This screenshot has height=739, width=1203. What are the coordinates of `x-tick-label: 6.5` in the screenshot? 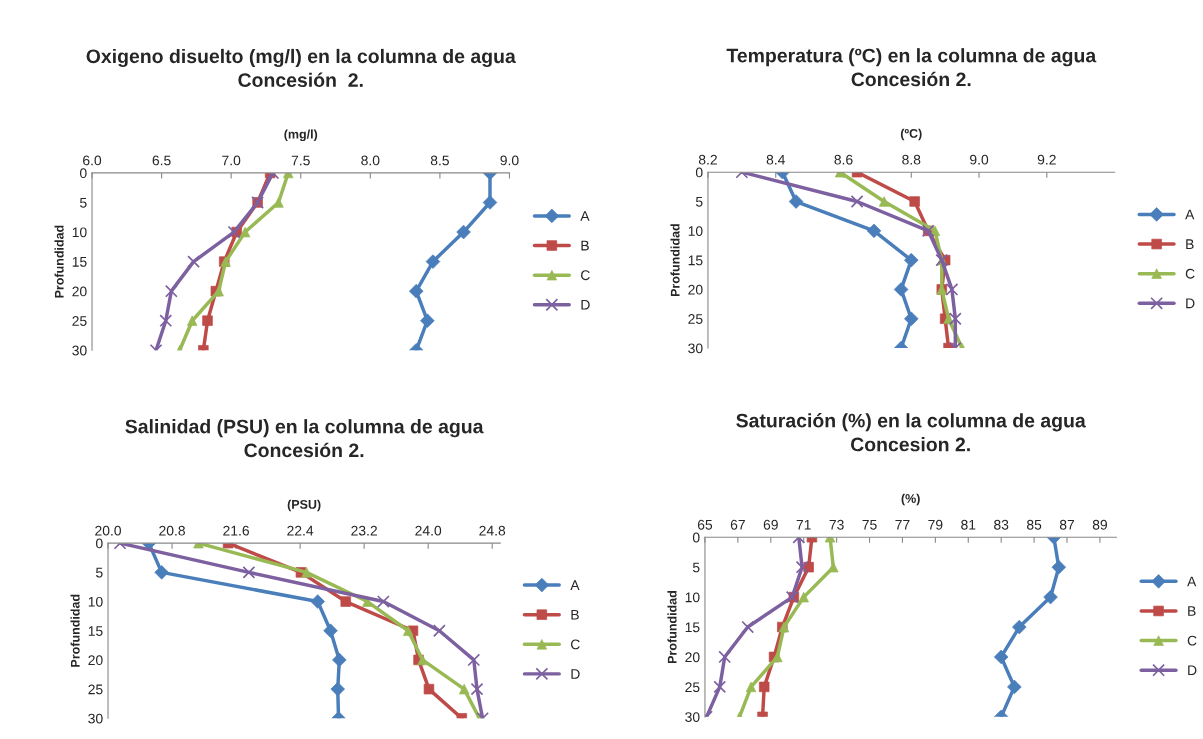 It's located at (161, 160).